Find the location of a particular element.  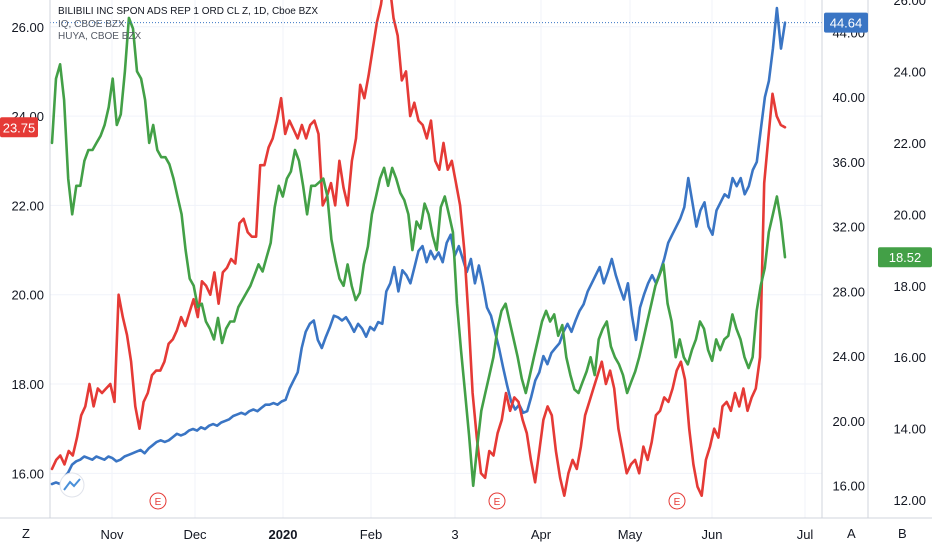

right-axis-2-tick-label: 12.00 is located at coordinates (909, 500).